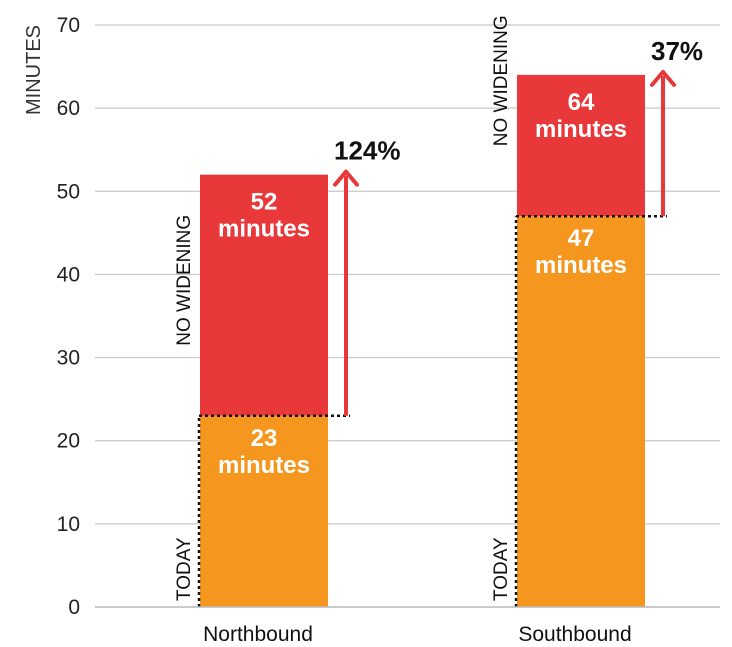  Describe the element at coordinates (68, 191) in the screenshot. I see `y-tick-label: 50` at that location.